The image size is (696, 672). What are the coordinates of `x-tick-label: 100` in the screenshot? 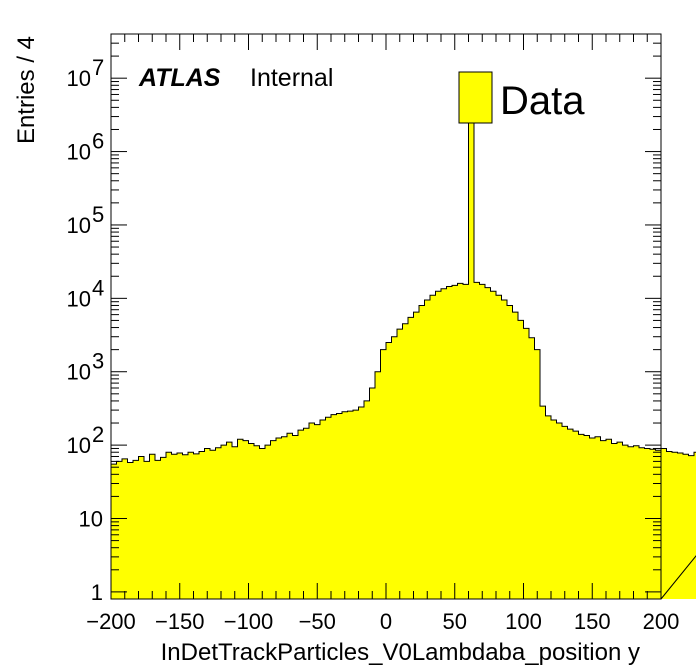 It's located at (523, 621).